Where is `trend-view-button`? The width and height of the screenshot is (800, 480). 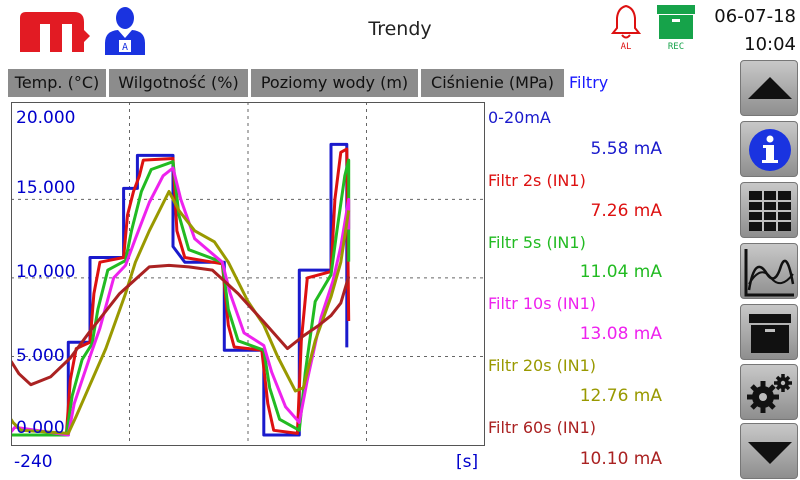 trend-view-button is located at coordinates (769, 271).